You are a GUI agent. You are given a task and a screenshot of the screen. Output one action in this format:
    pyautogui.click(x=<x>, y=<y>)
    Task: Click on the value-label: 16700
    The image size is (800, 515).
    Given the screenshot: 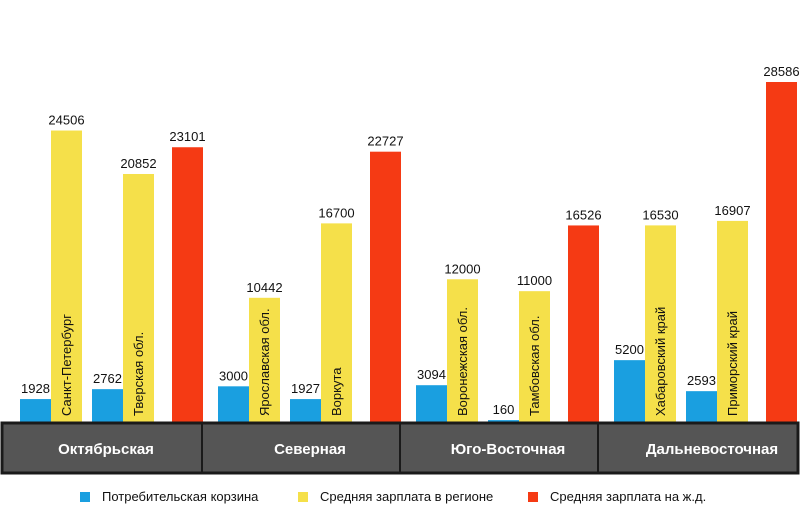 What is the action you would take?
    pyautogui.click(x=336, y=212)
    